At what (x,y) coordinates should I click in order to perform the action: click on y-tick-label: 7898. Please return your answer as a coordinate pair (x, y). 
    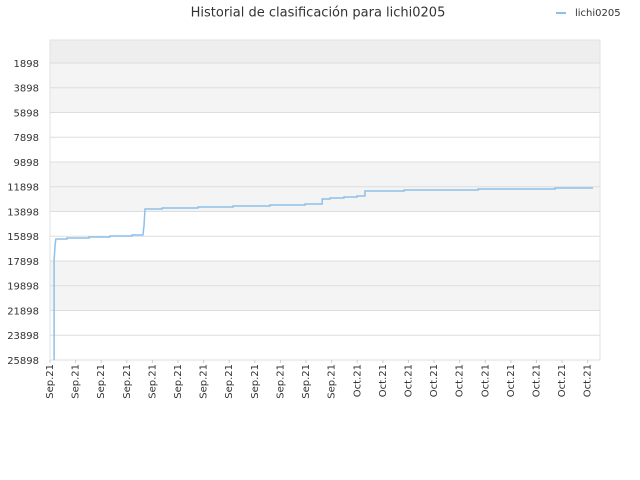
    Looking at the image, I should click on (26, 138).